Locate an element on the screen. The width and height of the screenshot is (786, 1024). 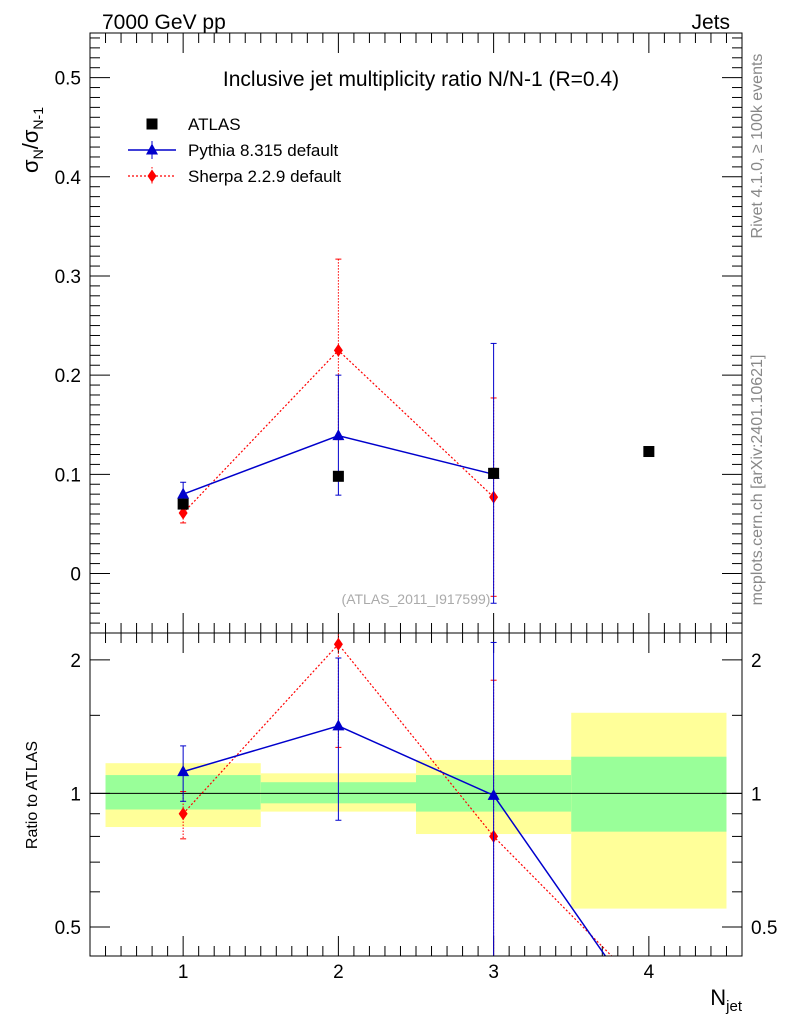
ratio-y-tick-label-left: 1 is located at coordinates (75, 794).